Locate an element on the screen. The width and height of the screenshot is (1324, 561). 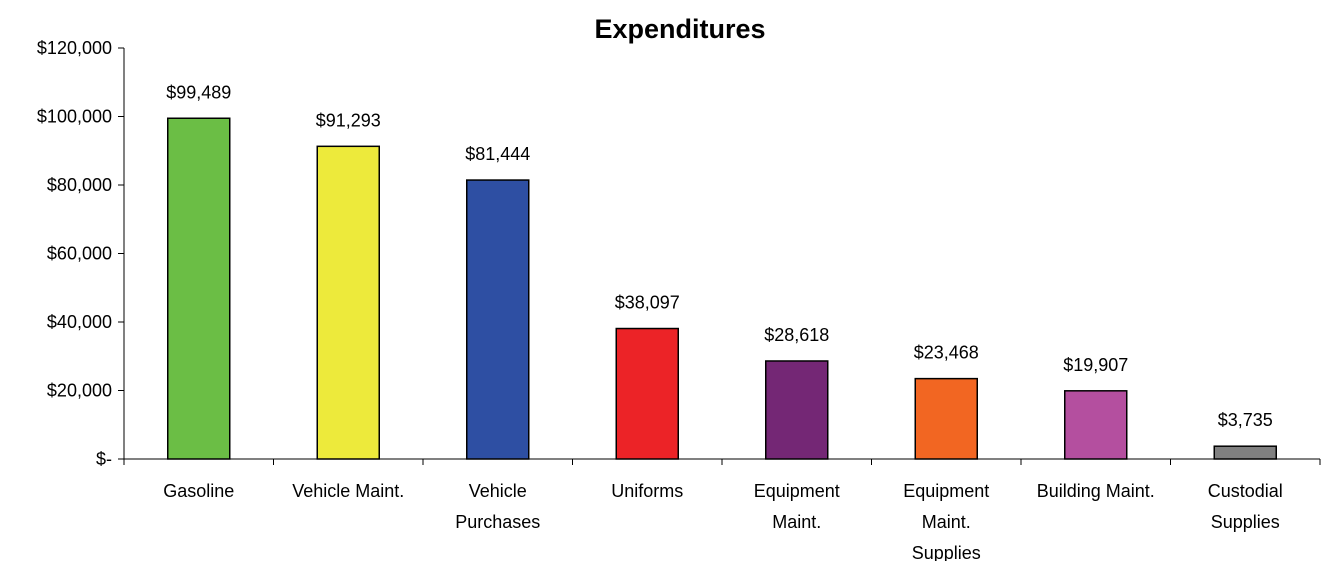
x-axis is located at coordinates (722, 461).